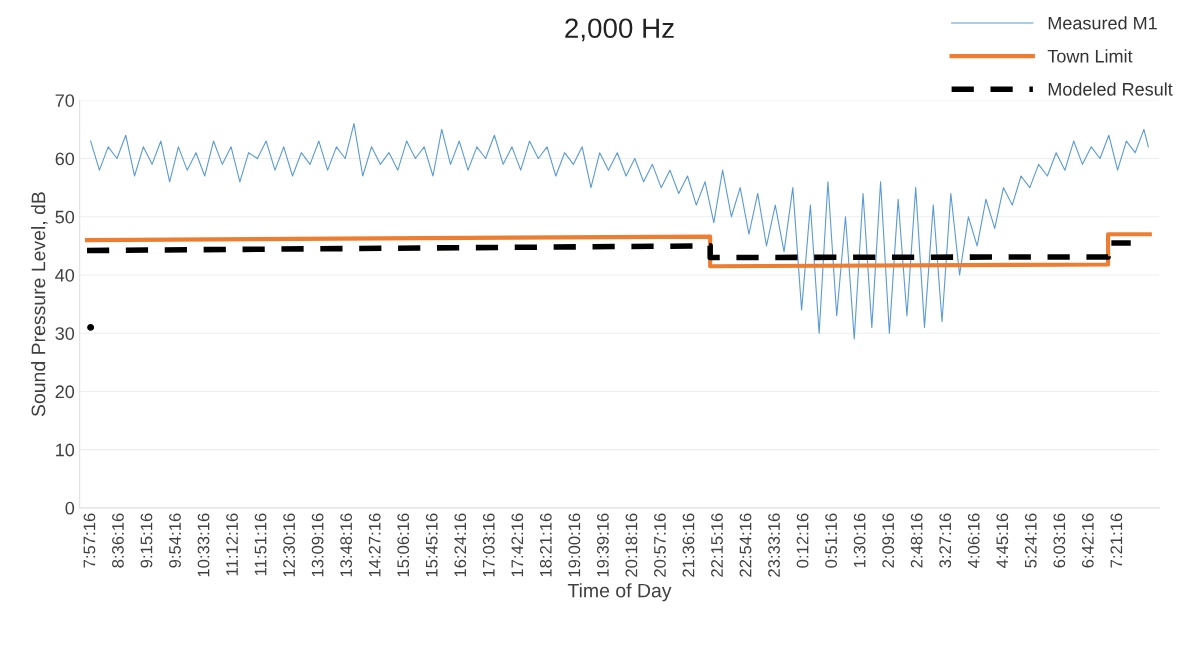 The width and height of the screenshot is (1189, 647). What do you see at coordinates (65, 275) in the screenshot?
I see `y-tick-label: 40` at bounding box center [65, 275].